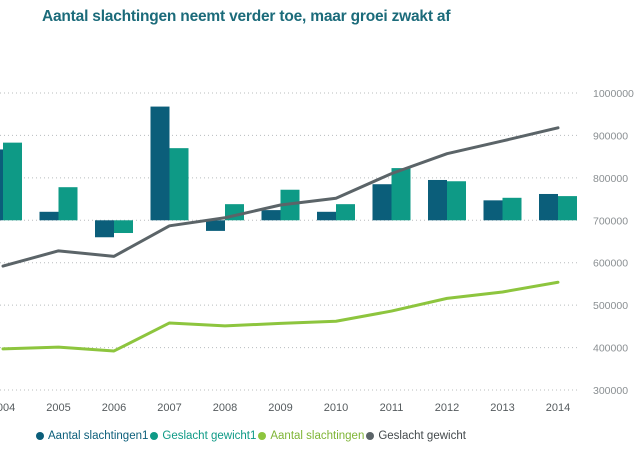  Describe the element at coordinates (336, 408) in the screenshot. I see `x-tick-label: 2010` at that location.